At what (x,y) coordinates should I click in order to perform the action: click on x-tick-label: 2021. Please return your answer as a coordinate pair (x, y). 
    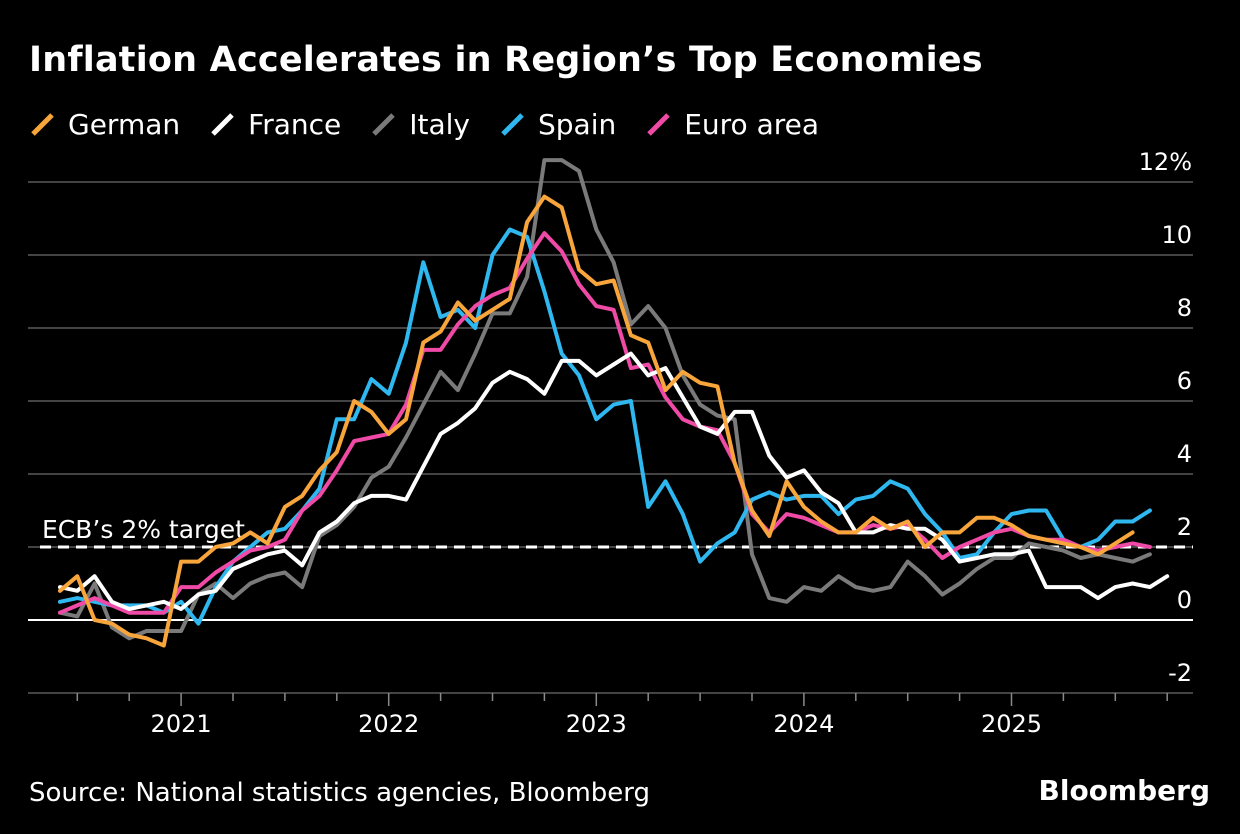
    Looking at the image, I should click on (181, 724).